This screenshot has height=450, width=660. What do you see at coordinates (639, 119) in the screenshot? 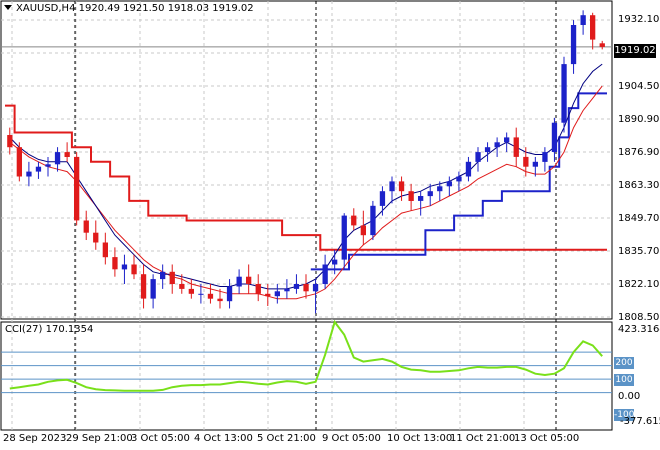
I see `price-tick: 1890.90` at bounding box center [639, 119].